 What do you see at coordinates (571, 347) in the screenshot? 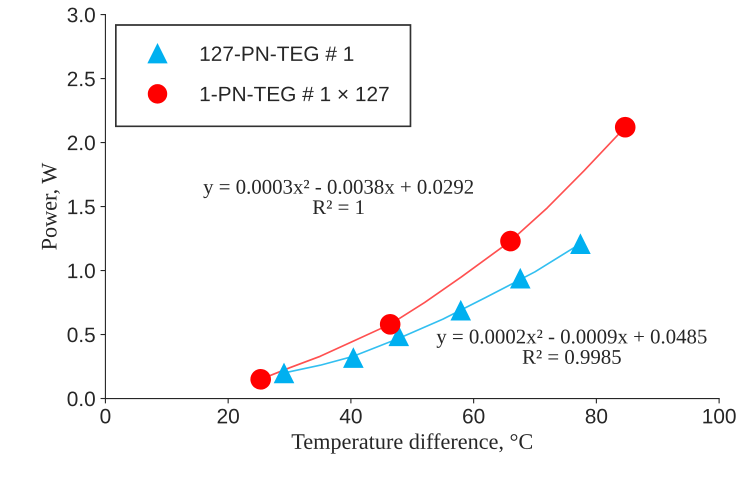
I see `annotation: y = 0.0002x² - 0.0009x + 0.0485 R² = 0.9985` at bounding box center [571, 347].